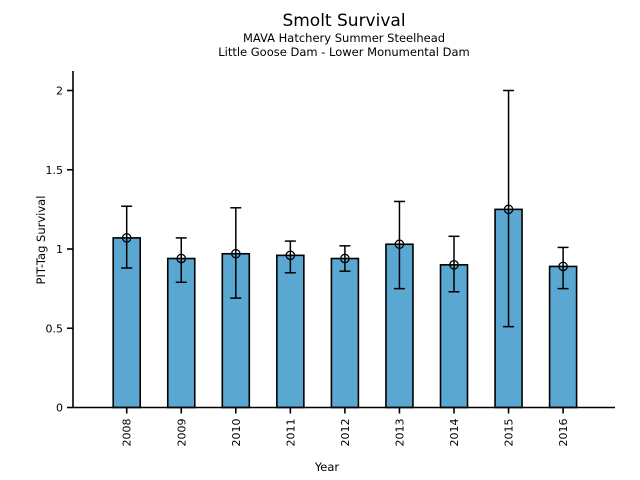 The image size is (640, 480). Describe the element at coordinates (563, 266) in the screenshot. I see `marker-2016` at that location.